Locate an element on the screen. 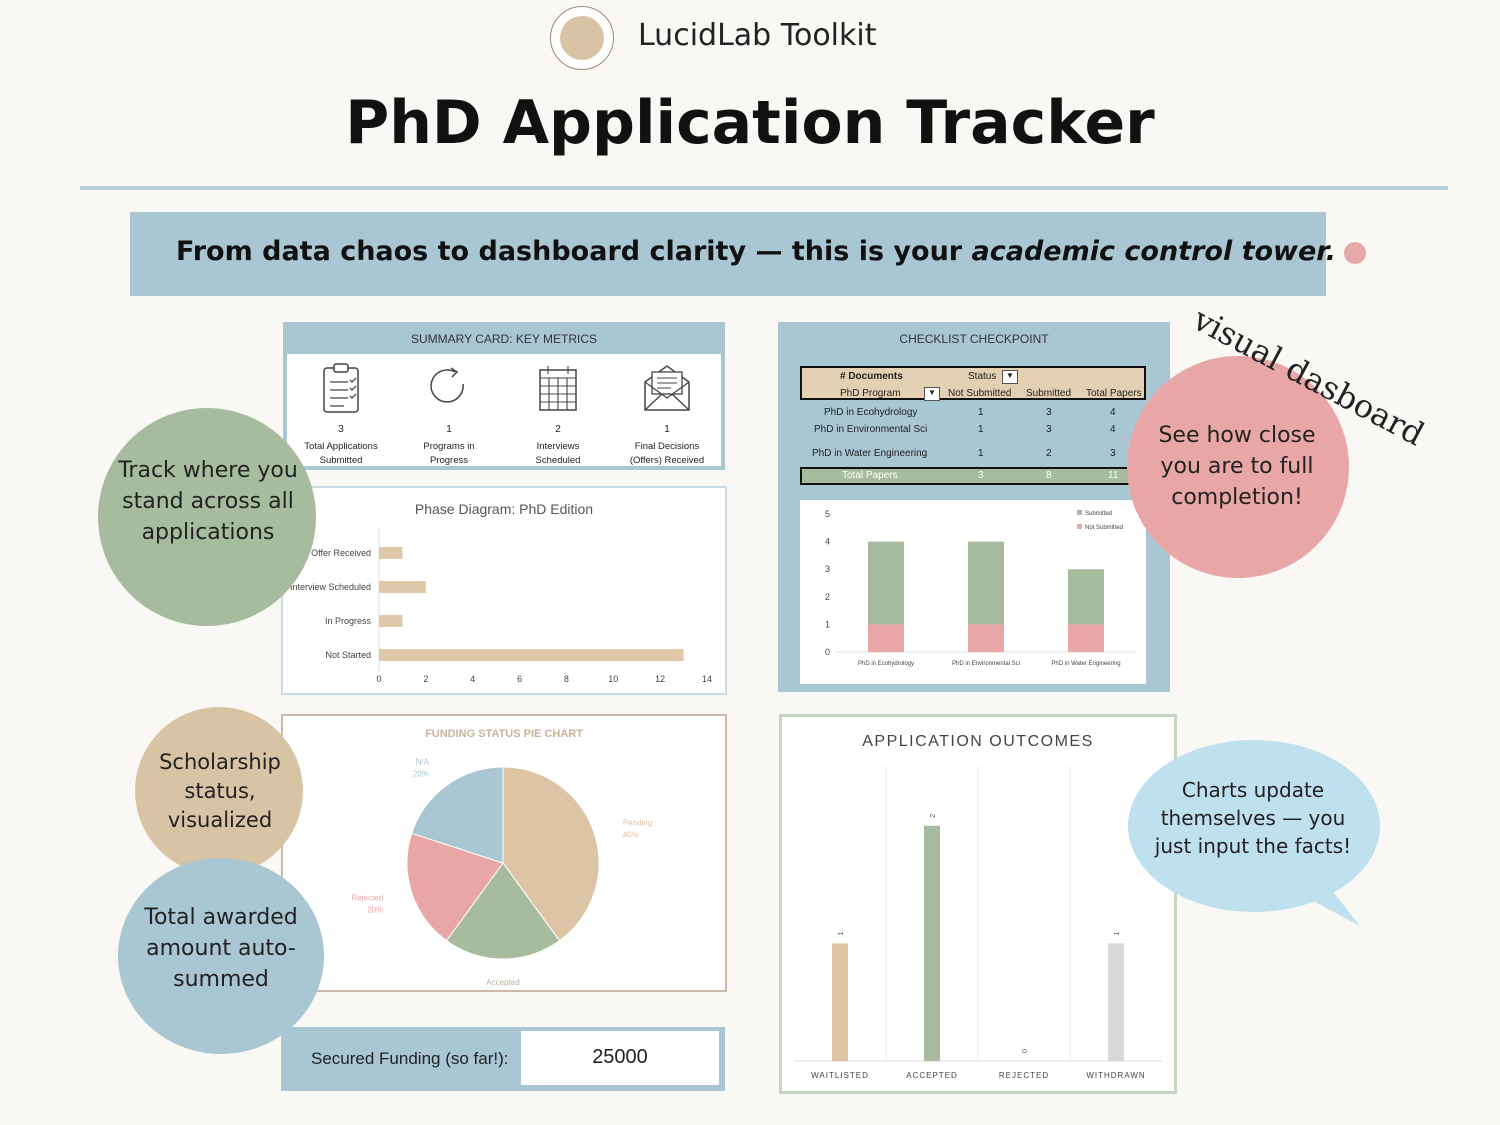 Image resolution: width=1500 pixels, height=1125 pixels. callout-track-blob is located at coordinates (207, 517).